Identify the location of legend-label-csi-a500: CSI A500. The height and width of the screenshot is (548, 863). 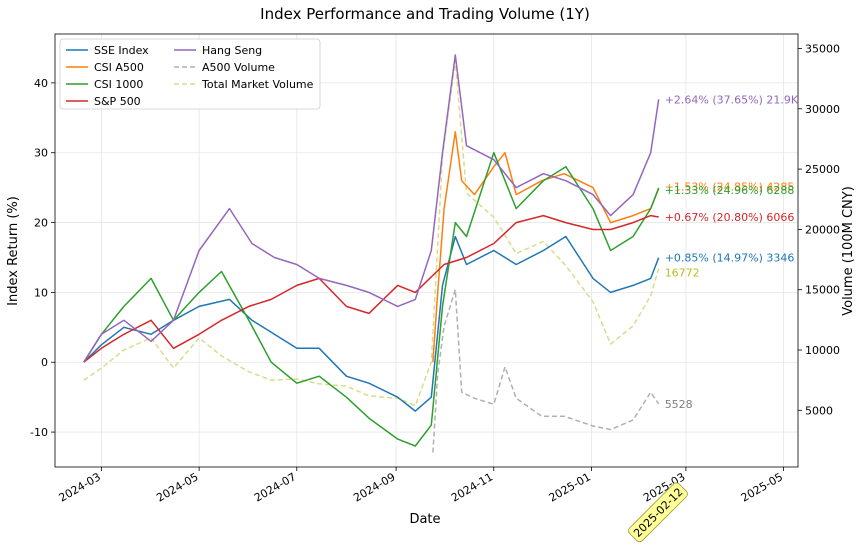
(119, 67).